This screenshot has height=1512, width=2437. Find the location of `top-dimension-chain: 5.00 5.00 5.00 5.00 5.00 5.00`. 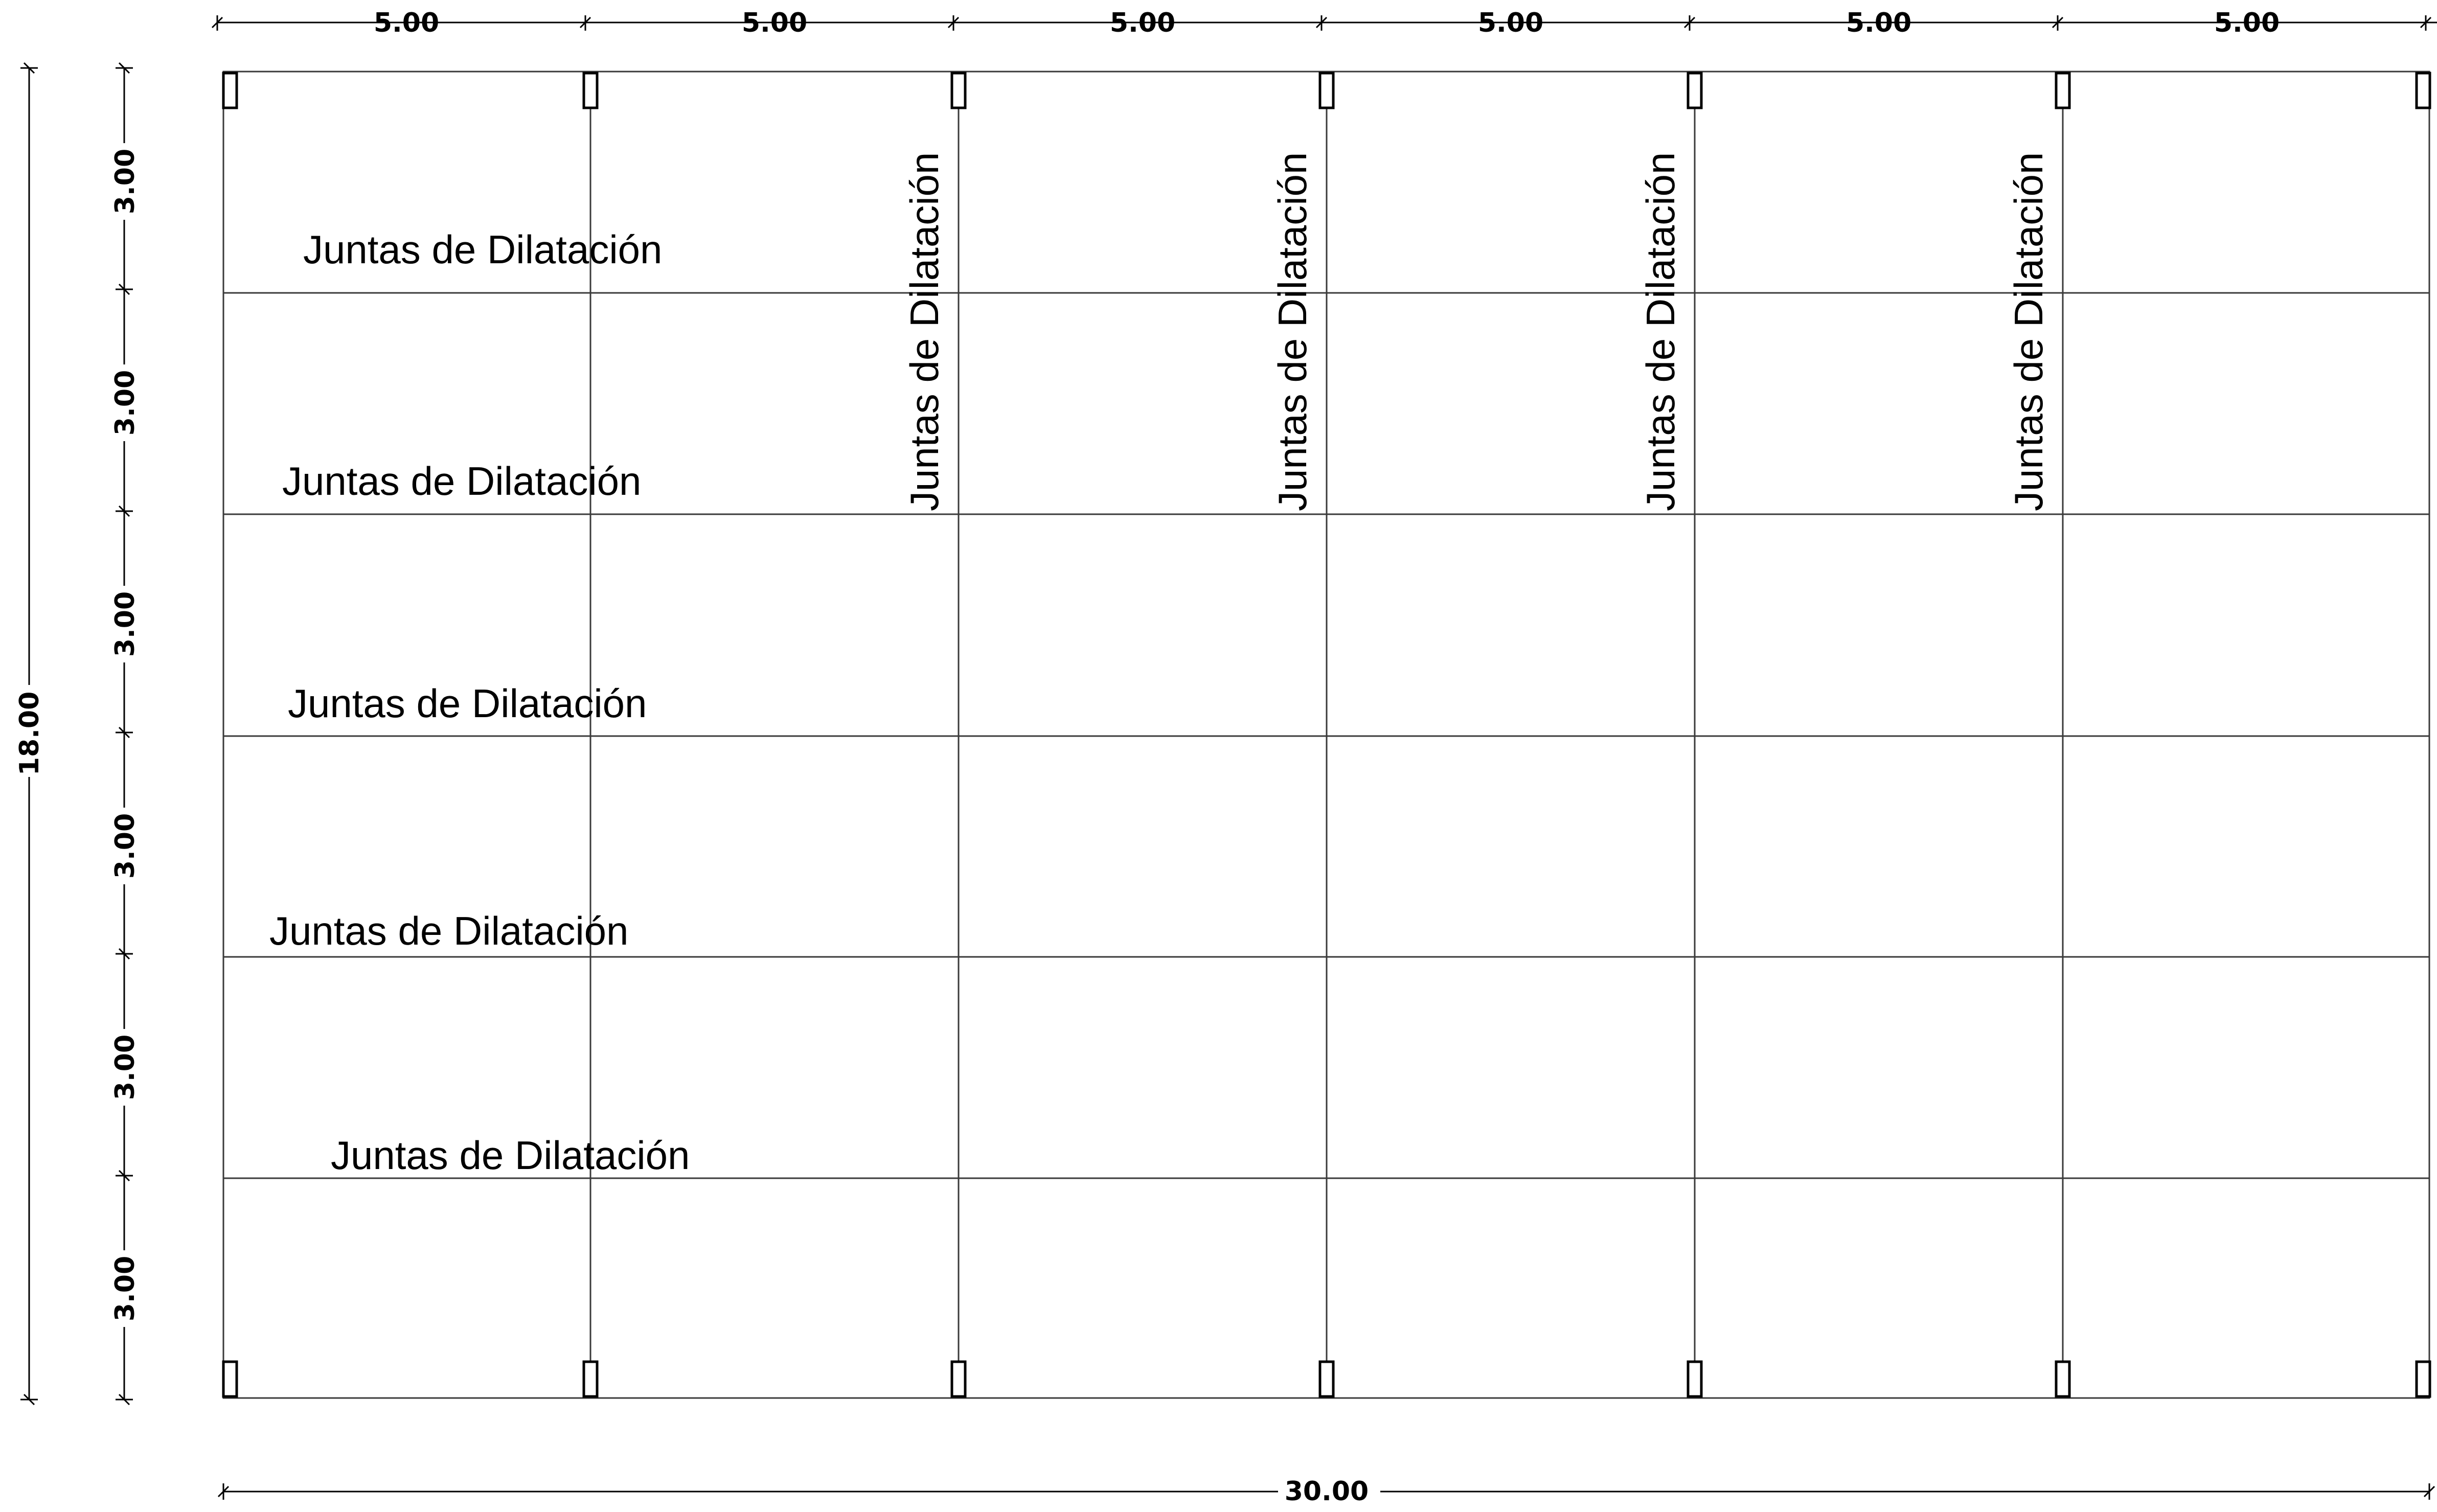

top-dimension-chain: 5.00 5.00 5.00 5.00 5.00 5.00 is located at coordinates (1324, 23).